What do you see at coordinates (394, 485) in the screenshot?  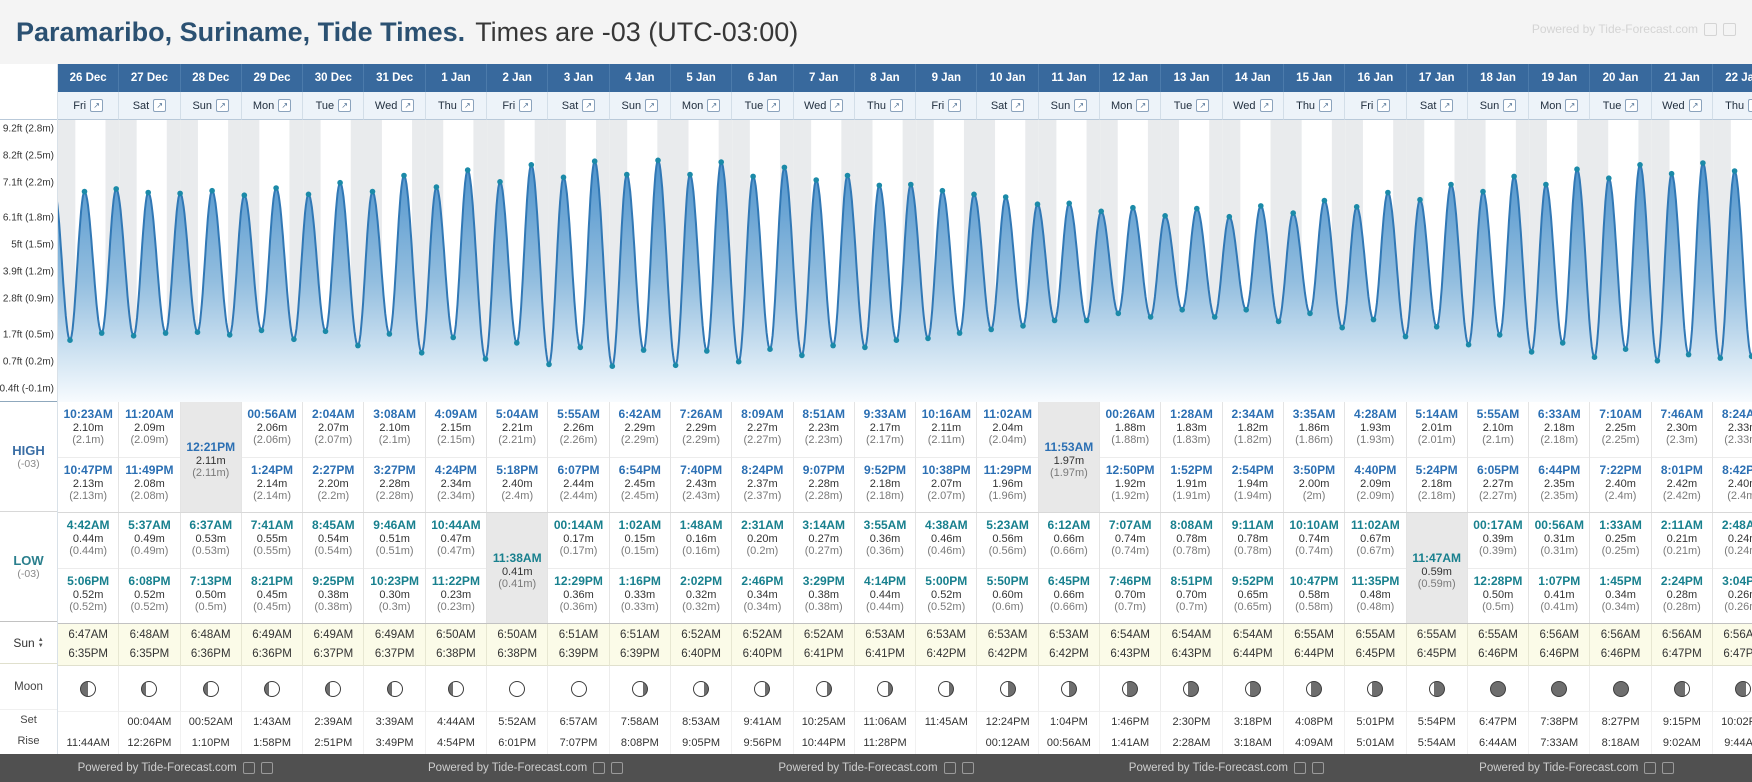 I see `tide-event: 3:27PM 2.28m (2.28m)` at bounding box center [394, 485].